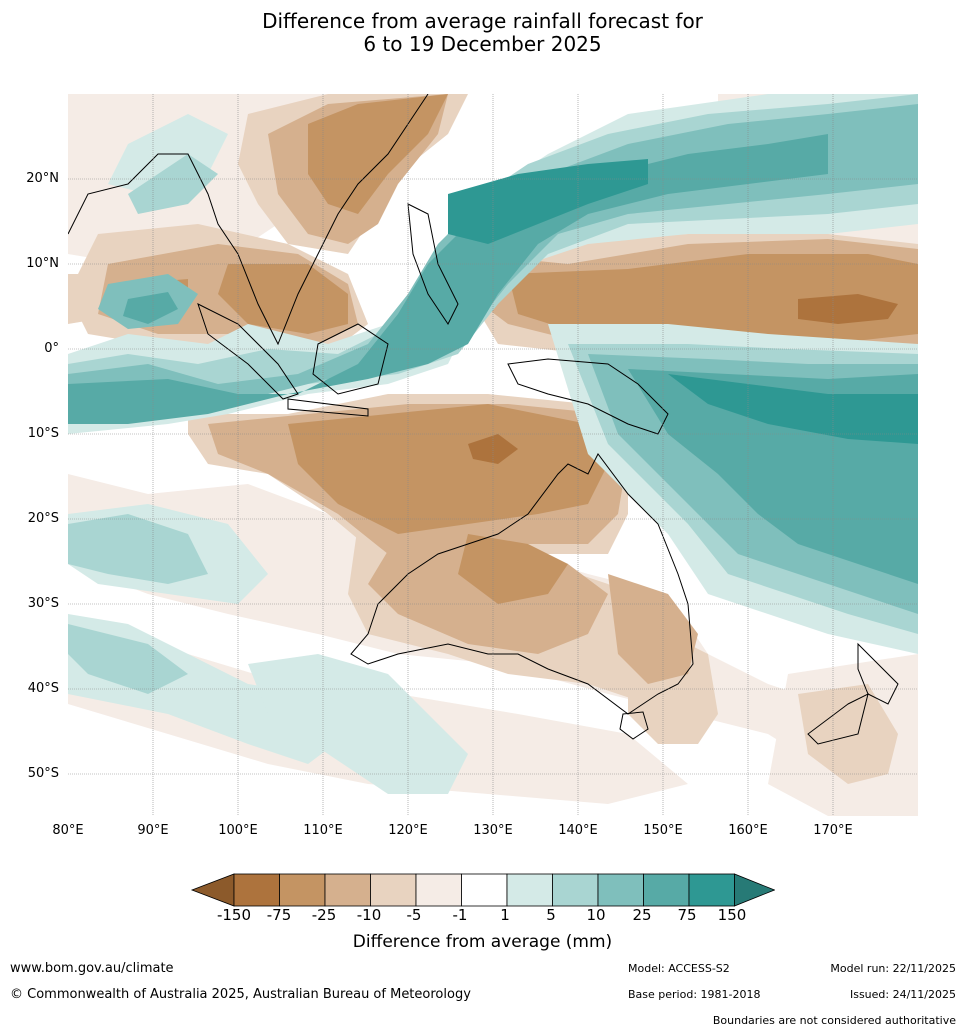  Describe the element at coordinates (323, 830) in the screenshot. I see `lon-label-110e: 110°E` at that location.